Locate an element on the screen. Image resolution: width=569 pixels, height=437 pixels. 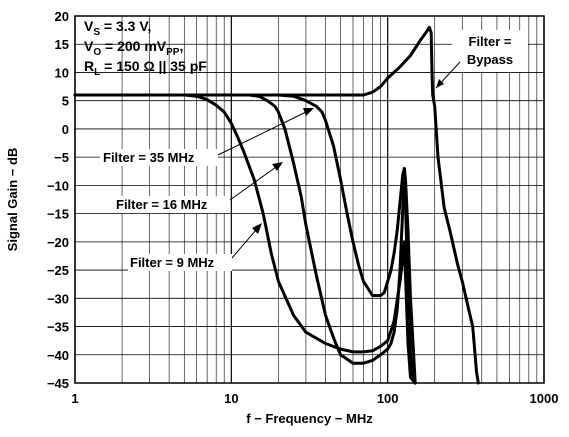
x-axis-label: f − Frequency − MHz is located at coordinates (309, 418).